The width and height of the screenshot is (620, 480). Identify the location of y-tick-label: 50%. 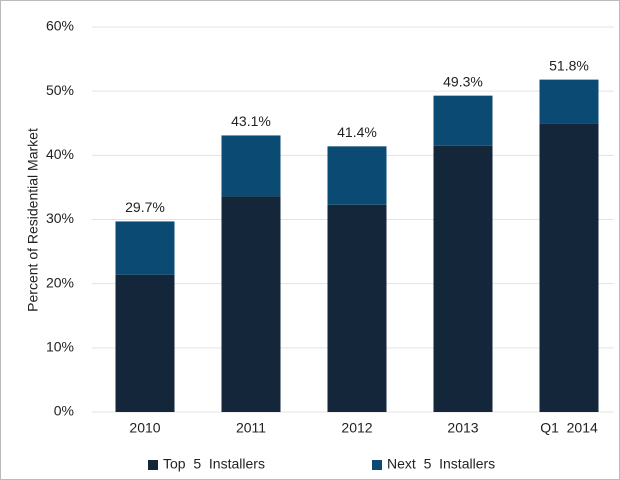
(60, 90).